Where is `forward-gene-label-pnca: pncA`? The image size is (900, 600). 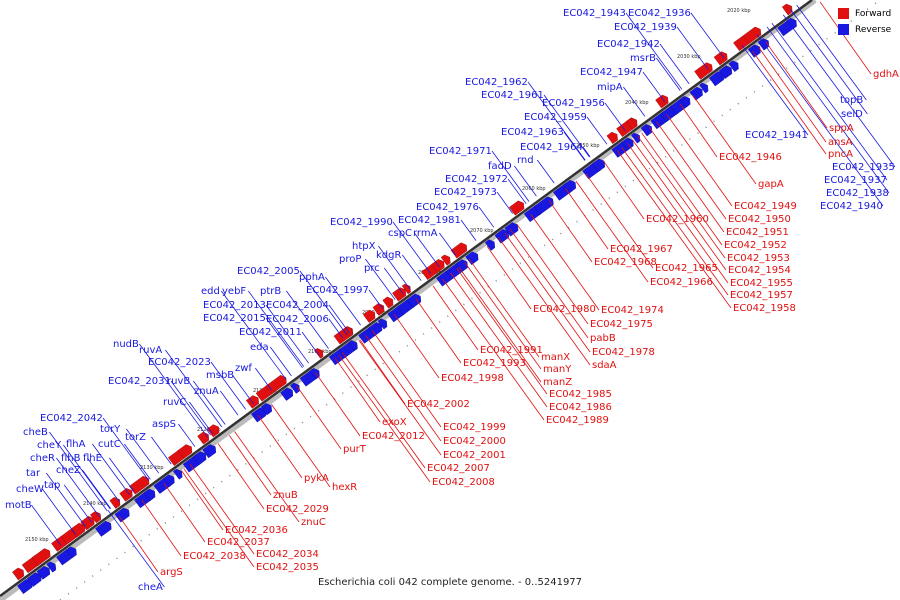 forward-gene-label-pnca: pncA is located at coordinates (840, 154).